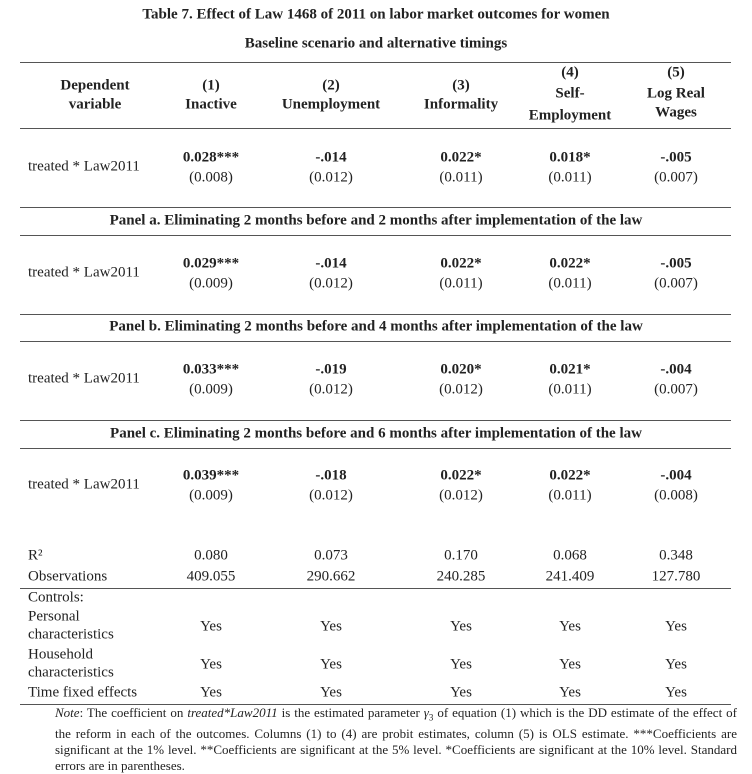 The height and width of the screenshot is (774, 752). Describe the element at coordinates (461, 369) in the screenshot. I see `coefficient: 0.020*` at that location.